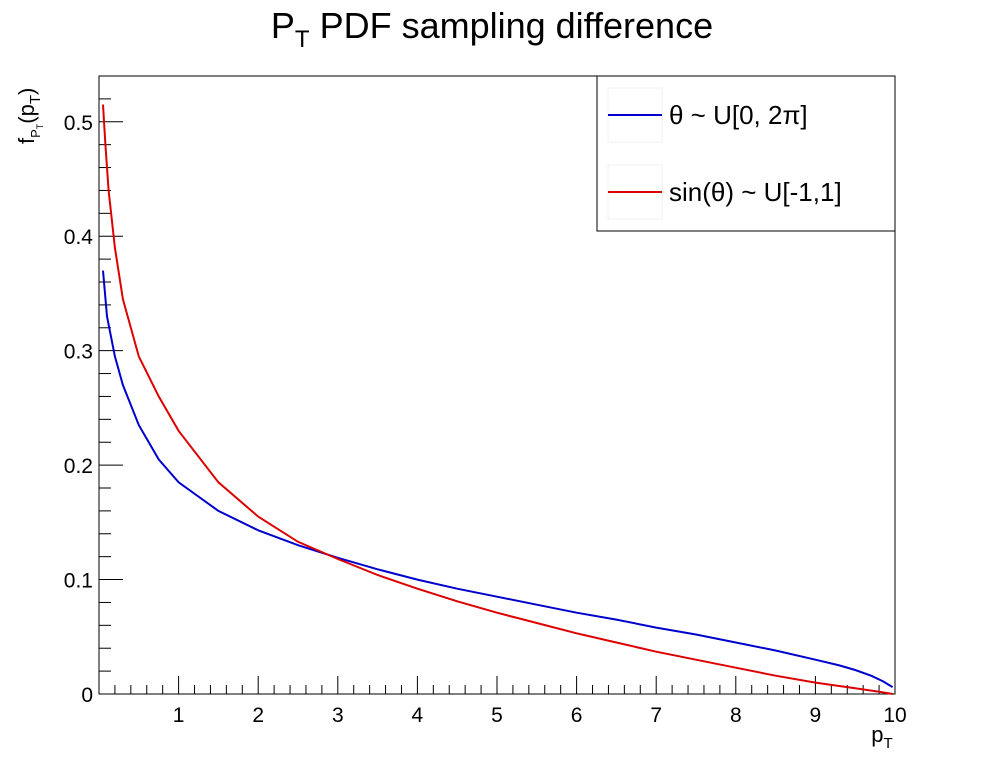 The height and width of the screenshot is (772, 996). I want to click on legend-box, so click(746, 153).